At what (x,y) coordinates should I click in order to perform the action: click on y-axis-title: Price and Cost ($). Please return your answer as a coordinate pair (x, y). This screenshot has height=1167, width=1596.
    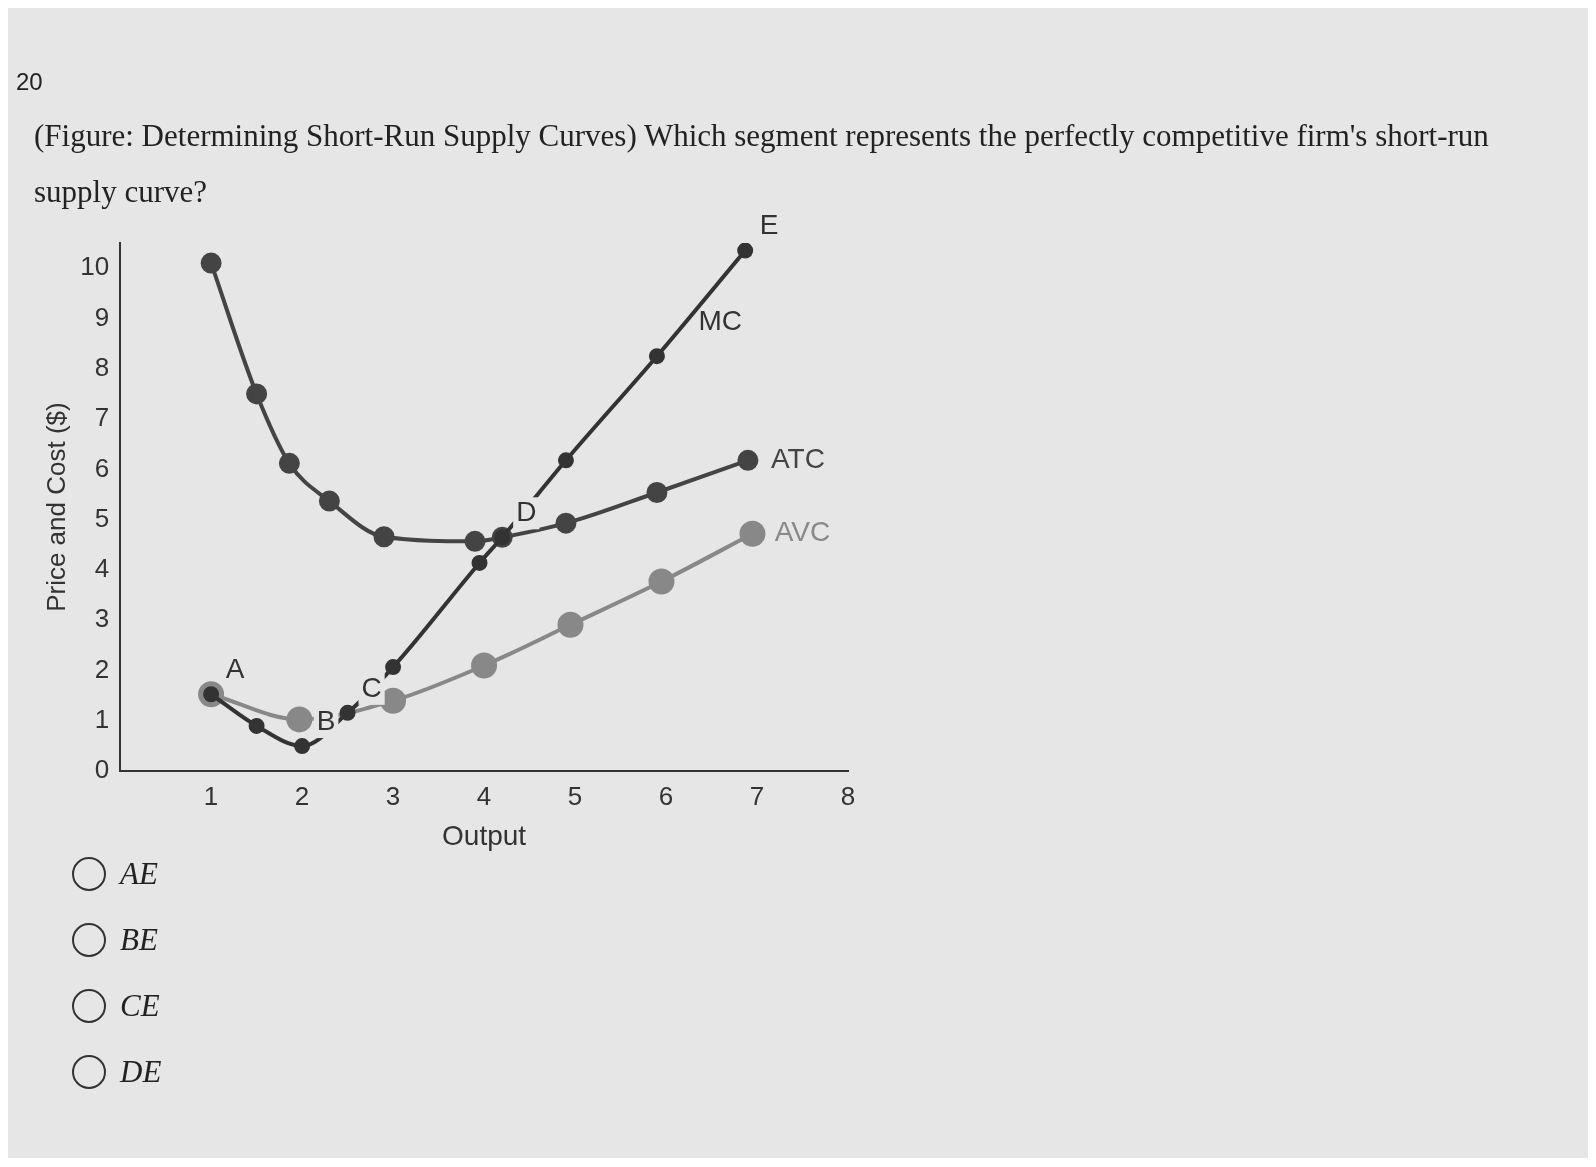
    Looking at the image, I should click on (55, 507).